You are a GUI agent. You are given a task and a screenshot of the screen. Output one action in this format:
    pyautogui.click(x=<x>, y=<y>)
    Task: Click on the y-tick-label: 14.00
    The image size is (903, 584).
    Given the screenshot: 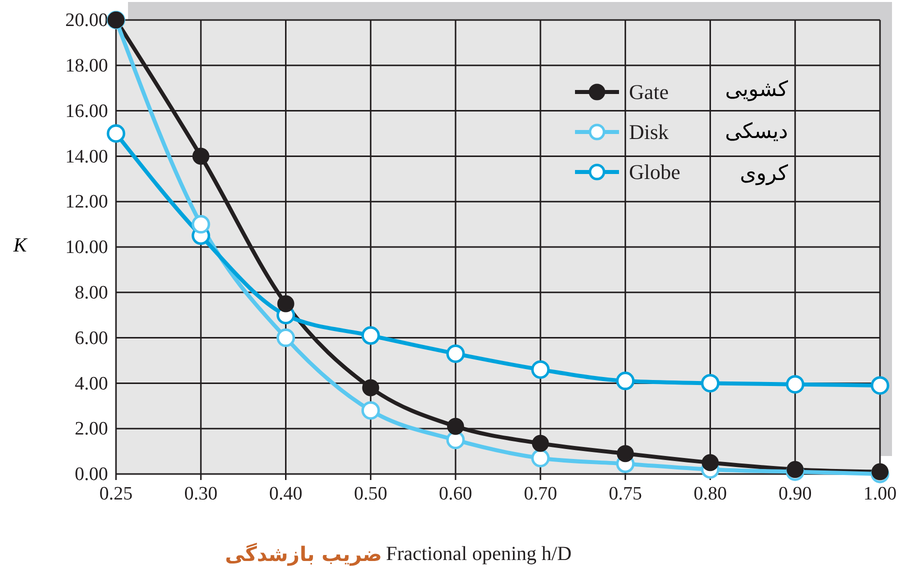 What is the action you would take?
    pyautogui.click(x=86, y=157)
    